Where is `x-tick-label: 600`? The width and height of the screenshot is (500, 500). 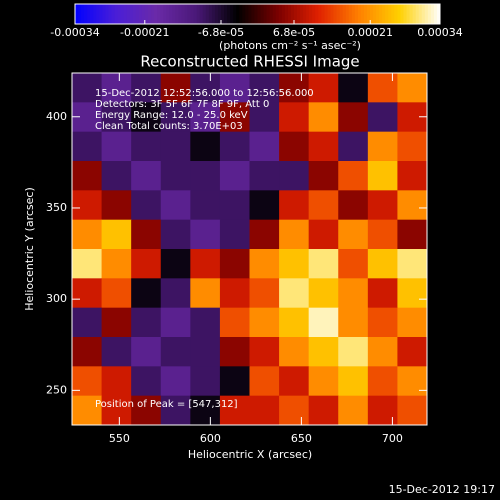 x-tick-label: 600 is located at coordinates (210, 438).